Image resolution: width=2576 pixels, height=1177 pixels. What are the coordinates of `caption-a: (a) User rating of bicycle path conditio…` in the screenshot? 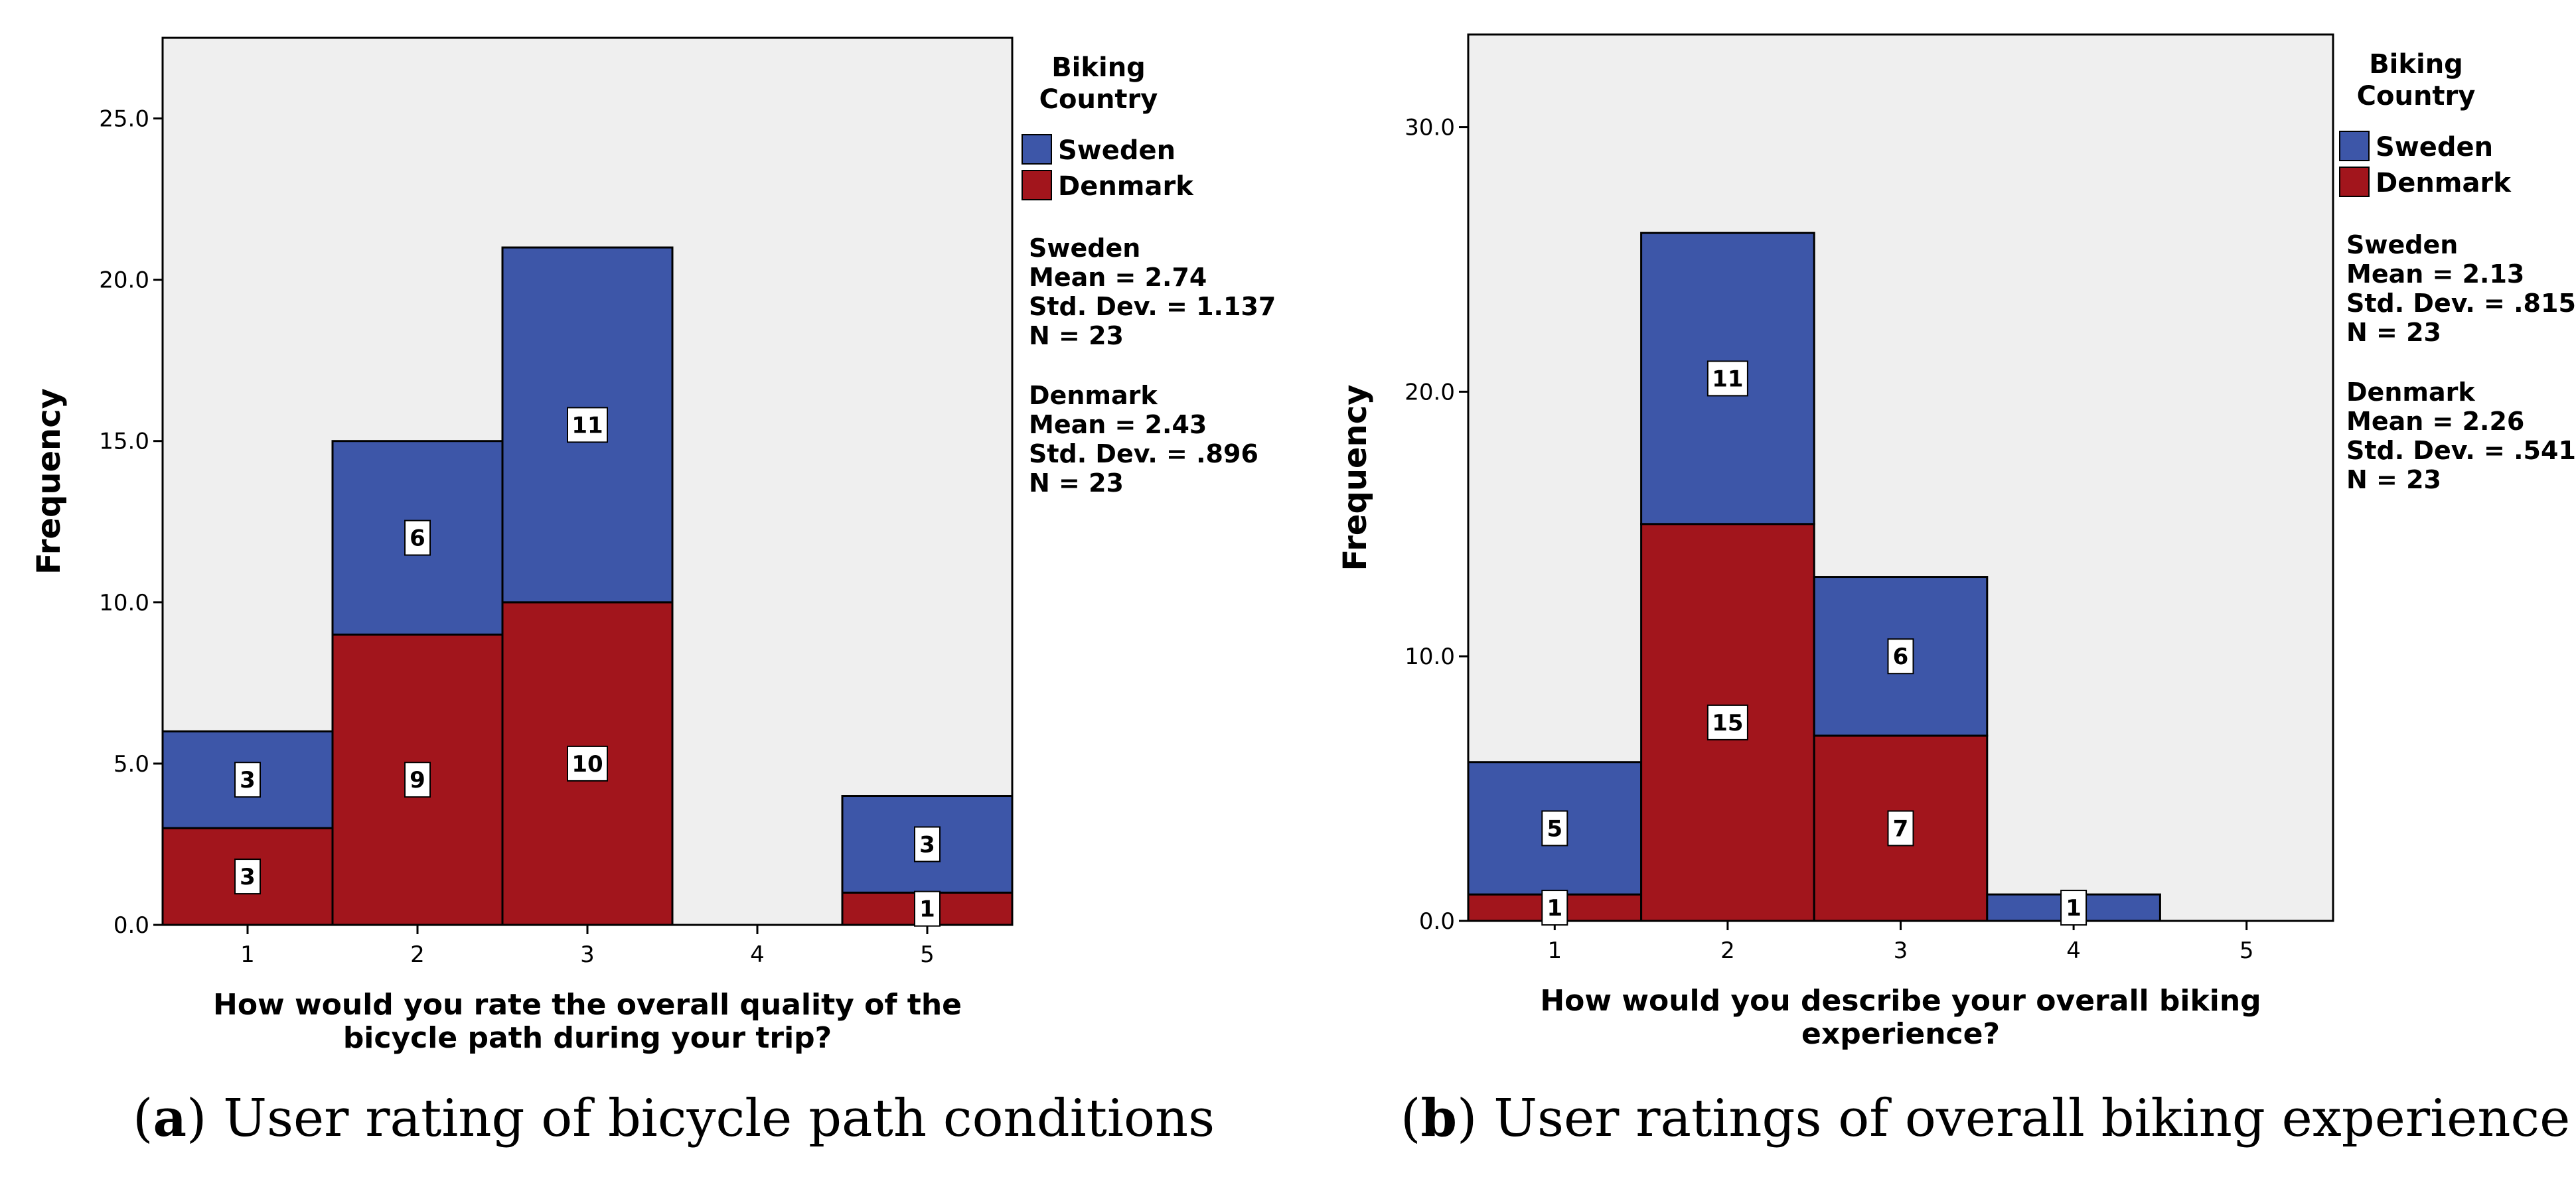 It's located at (674, 1118).